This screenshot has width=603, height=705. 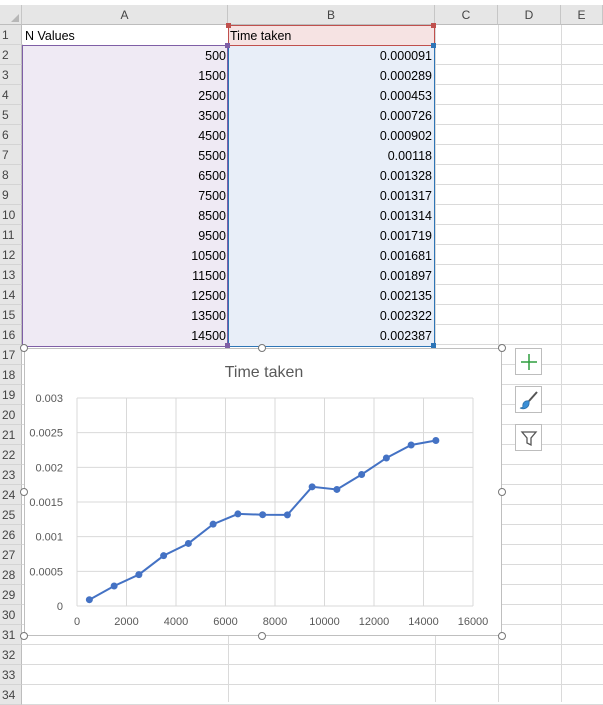 What do you see at coordinates (11, 595) in the screenshot?
I see `row-header: 29` at bounding box center [11, 595].